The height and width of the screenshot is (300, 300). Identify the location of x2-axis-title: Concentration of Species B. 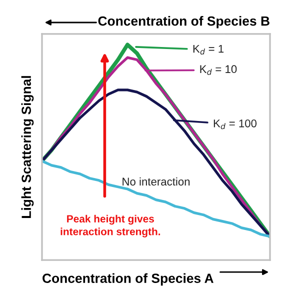
(184, 22).